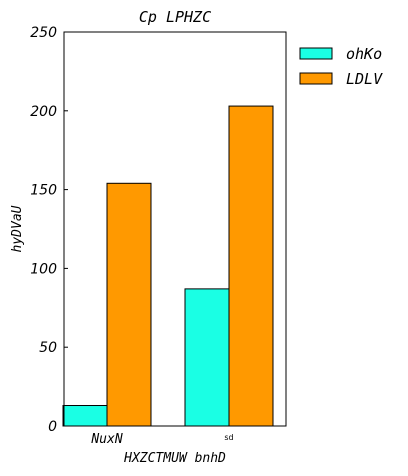  Describe the element at coordinates (129, 304) in the screenshot. I see `bar-LDLV-NuxN` at that location.